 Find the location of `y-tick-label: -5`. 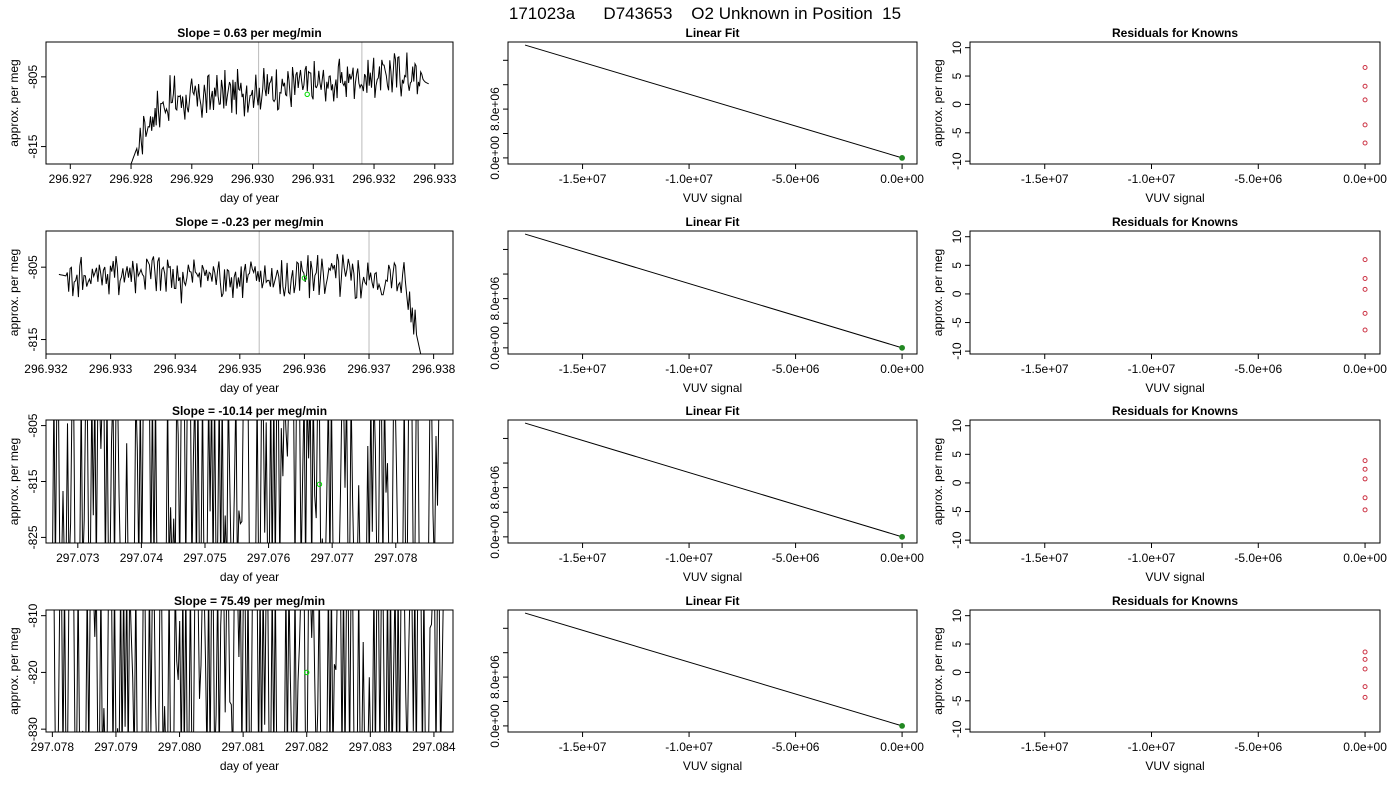

y-tick-label: -5 is located at coordinates (957, 322).